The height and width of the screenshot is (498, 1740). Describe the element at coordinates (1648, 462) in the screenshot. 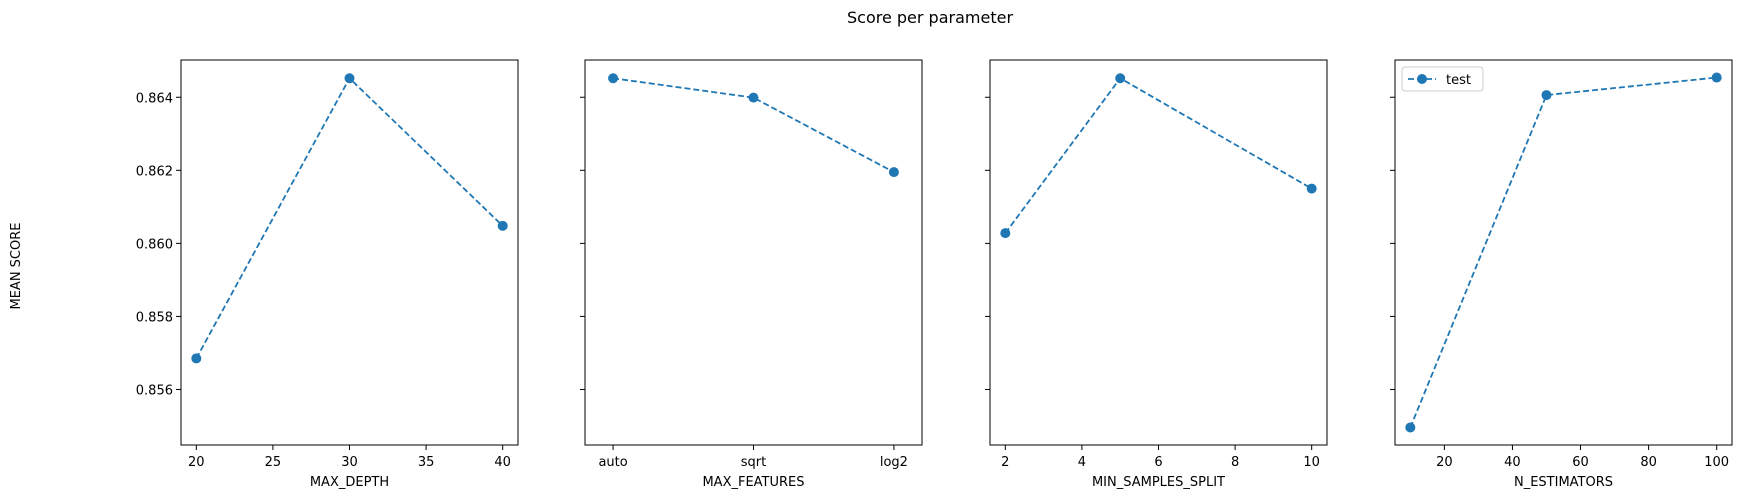

I see `x-tick-label: 80` at that location.